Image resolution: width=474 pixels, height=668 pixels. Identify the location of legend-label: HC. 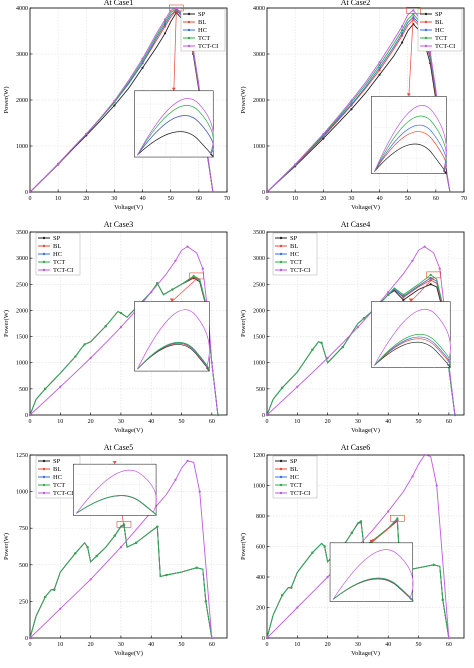
(57, 477).